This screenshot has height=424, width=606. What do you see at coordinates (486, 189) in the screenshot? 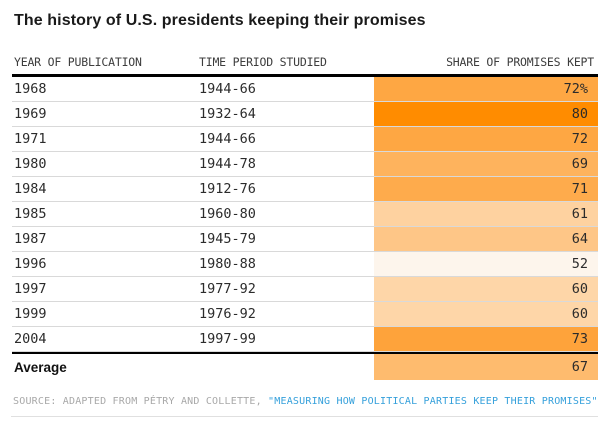
I see `share-cell: 71` at bounding box center [486, 189].